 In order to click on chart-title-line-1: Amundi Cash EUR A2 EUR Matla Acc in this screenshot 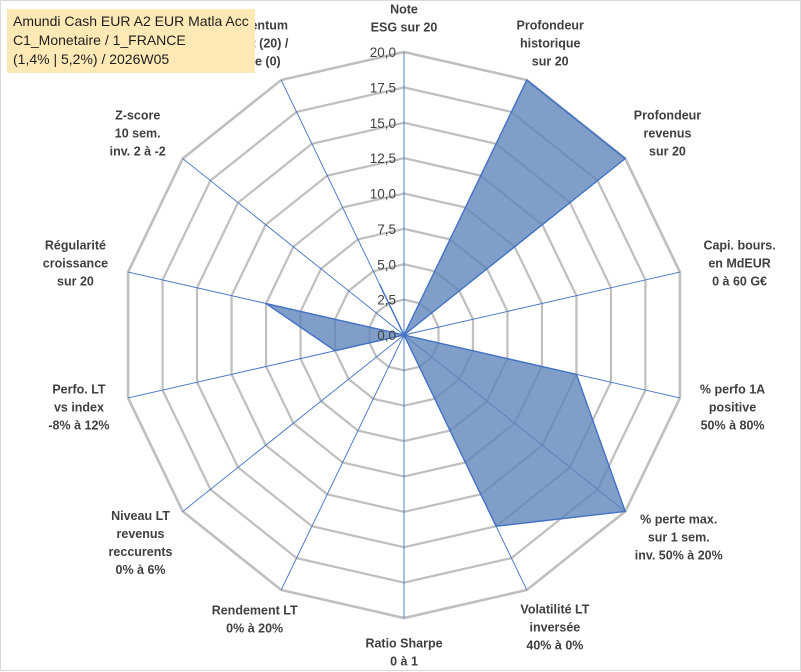, I will do `click(131, 21)`.